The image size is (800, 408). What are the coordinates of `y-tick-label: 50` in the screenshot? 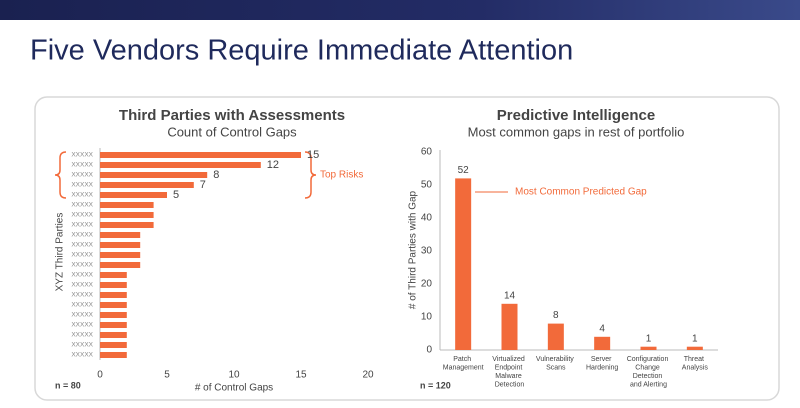 It's located at (427, 185).